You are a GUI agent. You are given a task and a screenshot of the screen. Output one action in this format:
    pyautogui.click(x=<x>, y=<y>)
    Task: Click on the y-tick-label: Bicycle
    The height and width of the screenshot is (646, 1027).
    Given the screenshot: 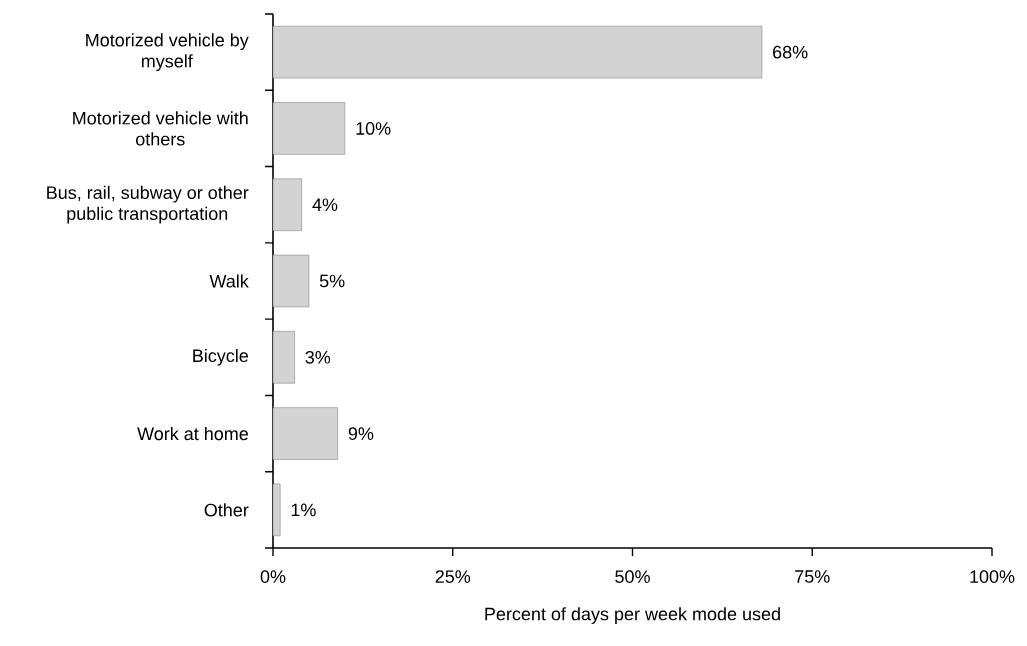 What is the action you would take?
    pyautogui.click(x=220, y=357)
    